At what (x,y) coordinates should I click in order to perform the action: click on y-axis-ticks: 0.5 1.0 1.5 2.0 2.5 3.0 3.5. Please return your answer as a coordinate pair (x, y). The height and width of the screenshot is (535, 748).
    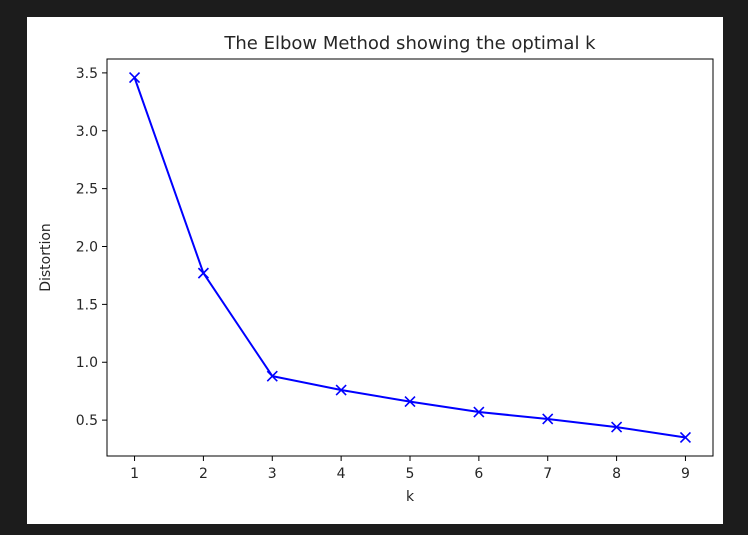
    Looking at the image, I should click on (91, 247).